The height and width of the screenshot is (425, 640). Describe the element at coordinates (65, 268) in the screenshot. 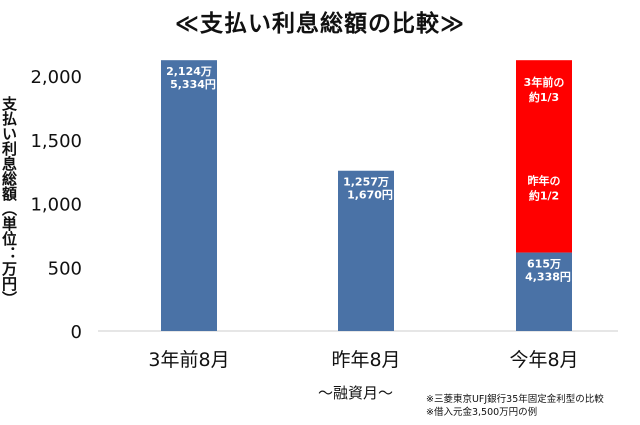

I see `y-tick-label: 500` at that location.